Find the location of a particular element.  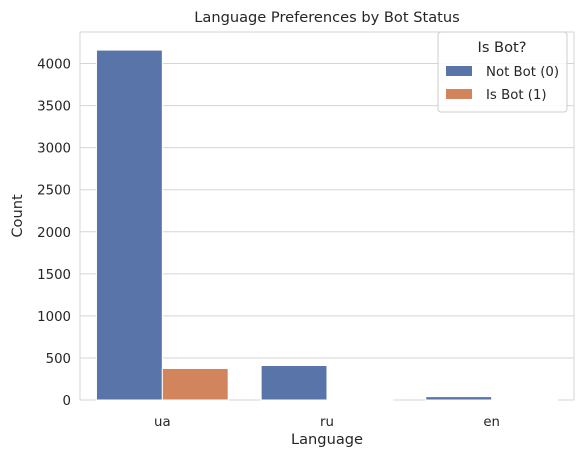

y-tick-label: 0 is located at coordinates (67, 401).